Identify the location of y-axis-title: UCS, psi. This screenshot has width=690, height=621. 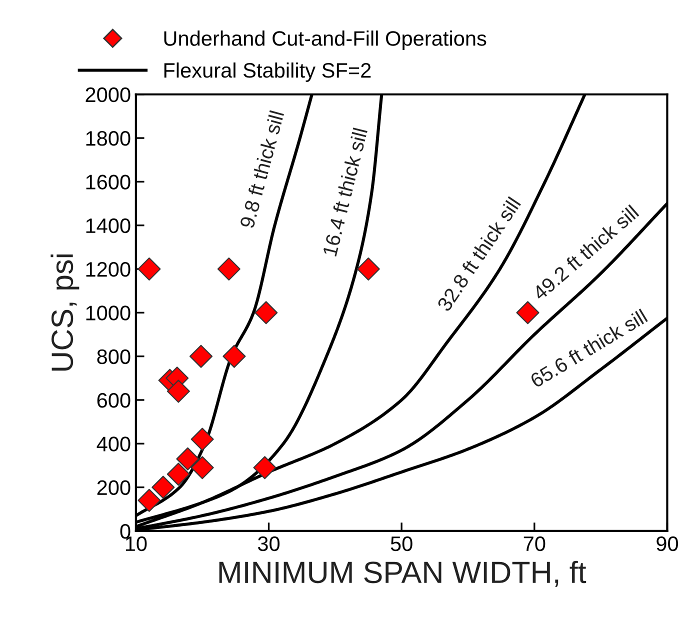
(65, 312).